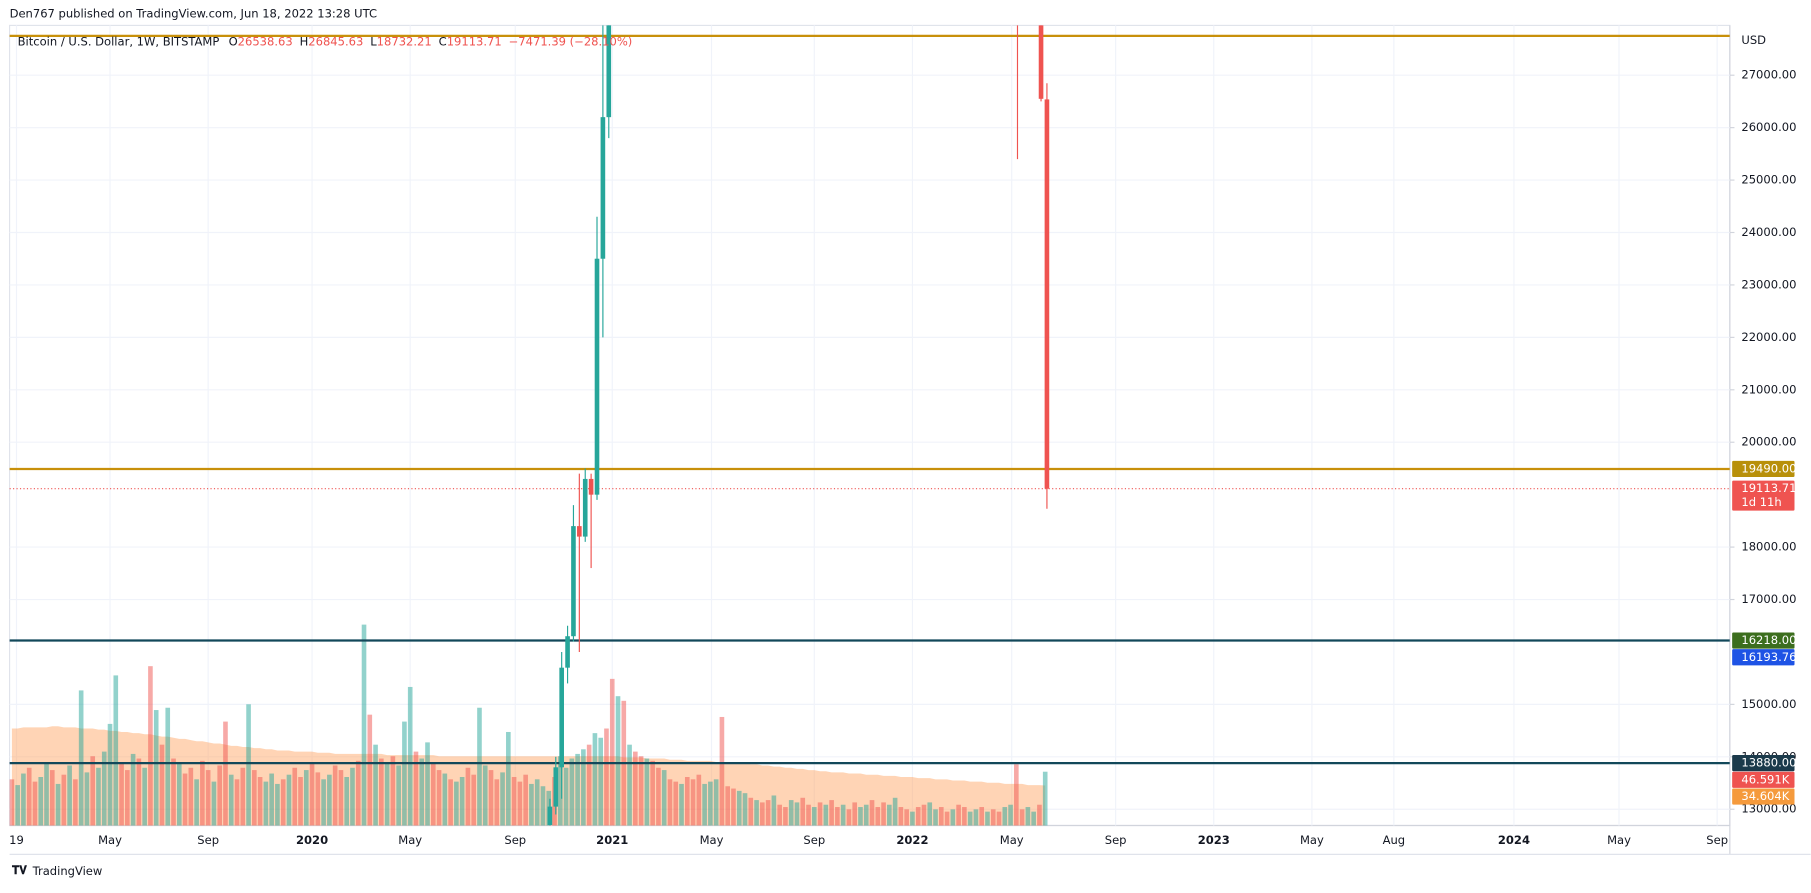  Describe the element at coordinates (20, 870) in the screenshot. I see `logo-mark: 𝐓𝐕` at that location.